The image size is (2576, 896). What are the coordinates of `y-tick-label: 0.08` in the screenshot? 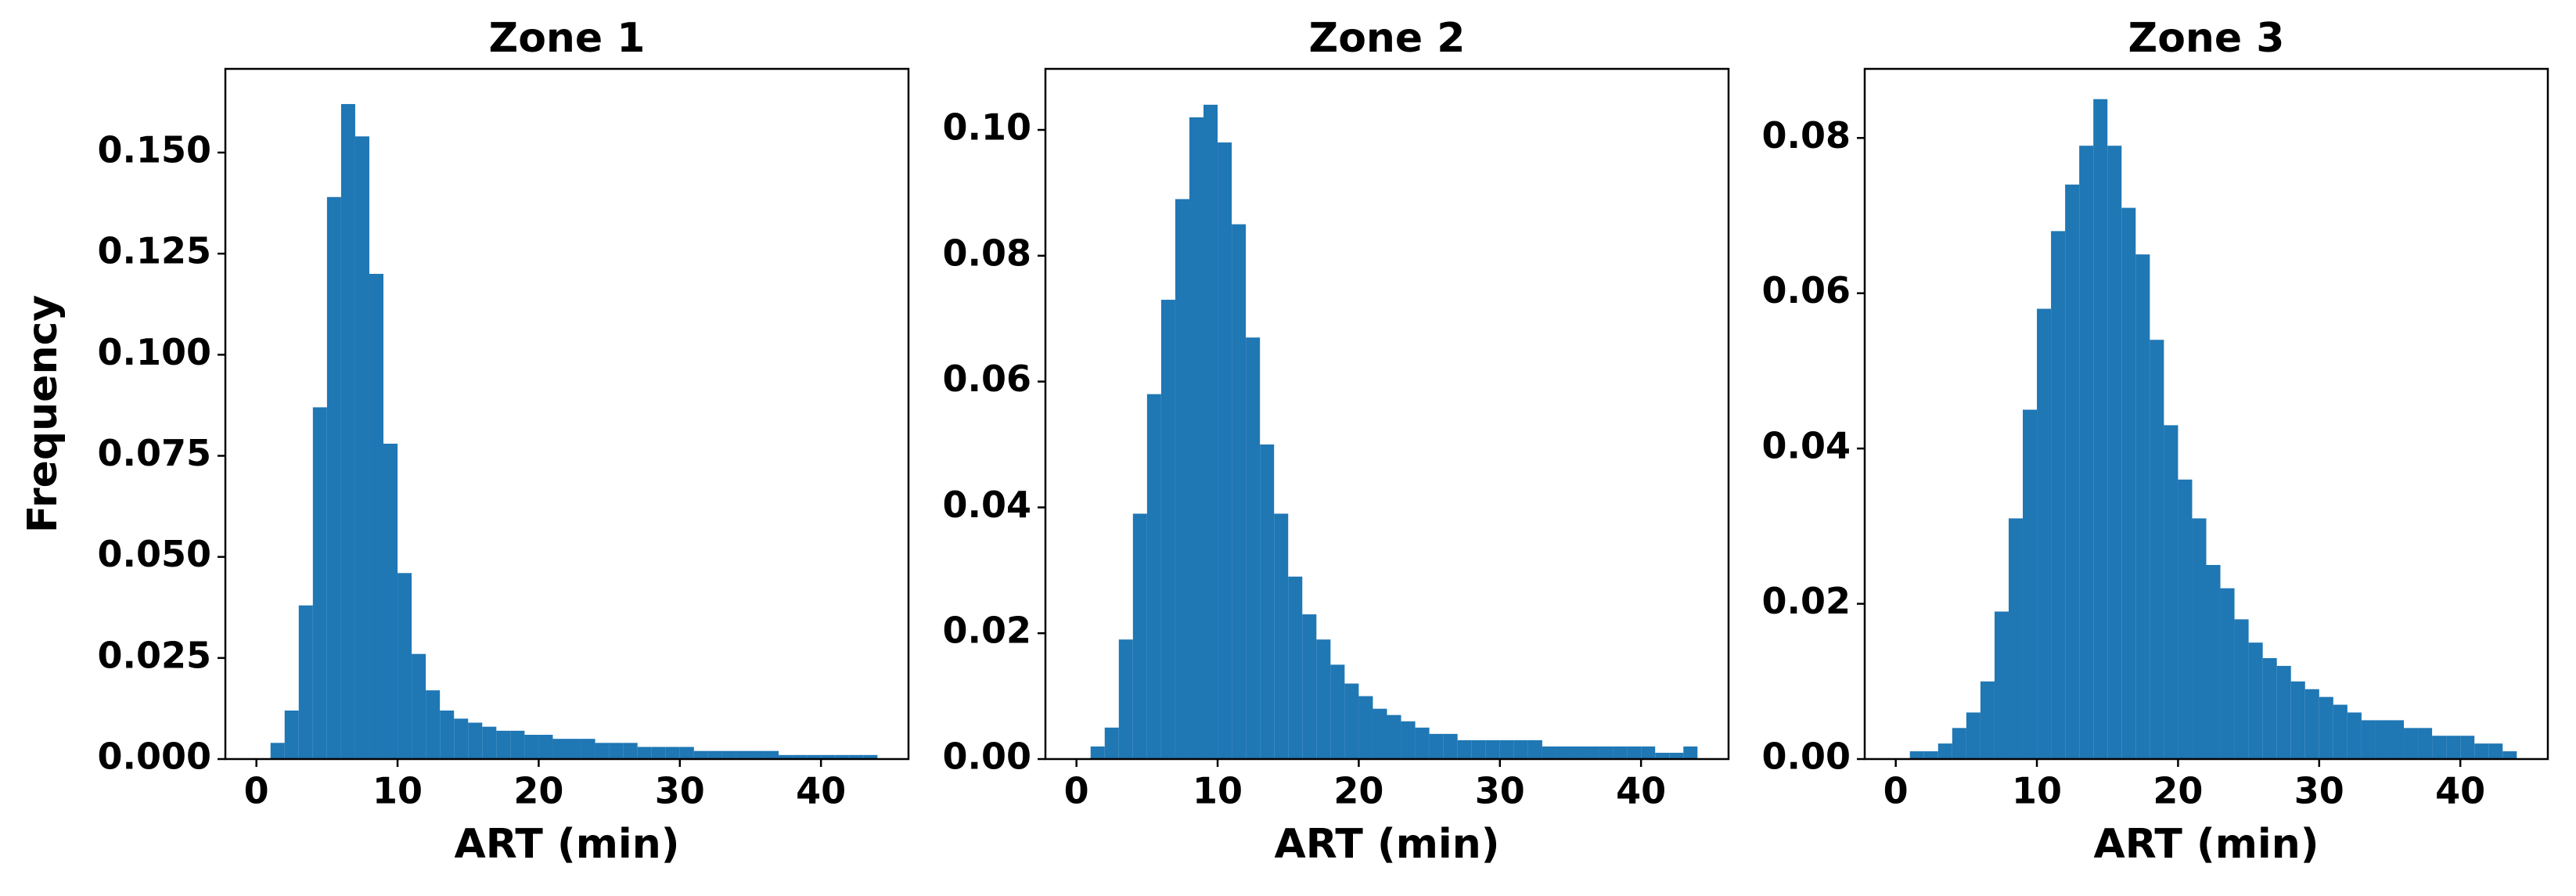 It's located at (1807, 135).